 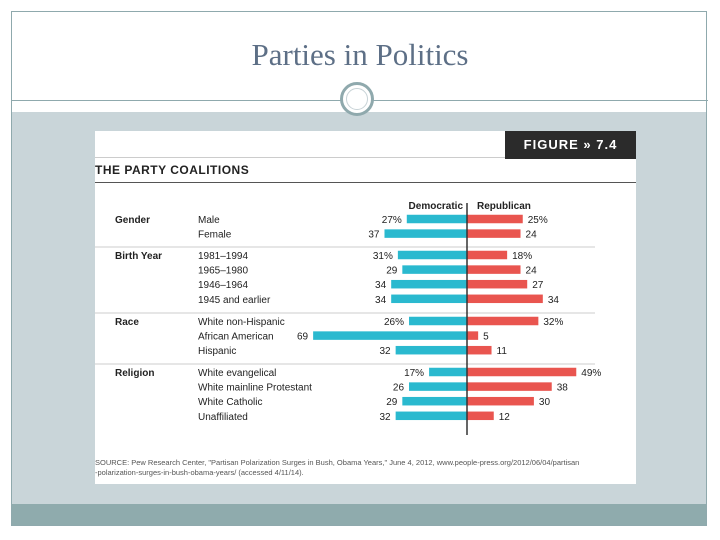 I want to click on republican-value-label: 5, so click(x=486, y=337).